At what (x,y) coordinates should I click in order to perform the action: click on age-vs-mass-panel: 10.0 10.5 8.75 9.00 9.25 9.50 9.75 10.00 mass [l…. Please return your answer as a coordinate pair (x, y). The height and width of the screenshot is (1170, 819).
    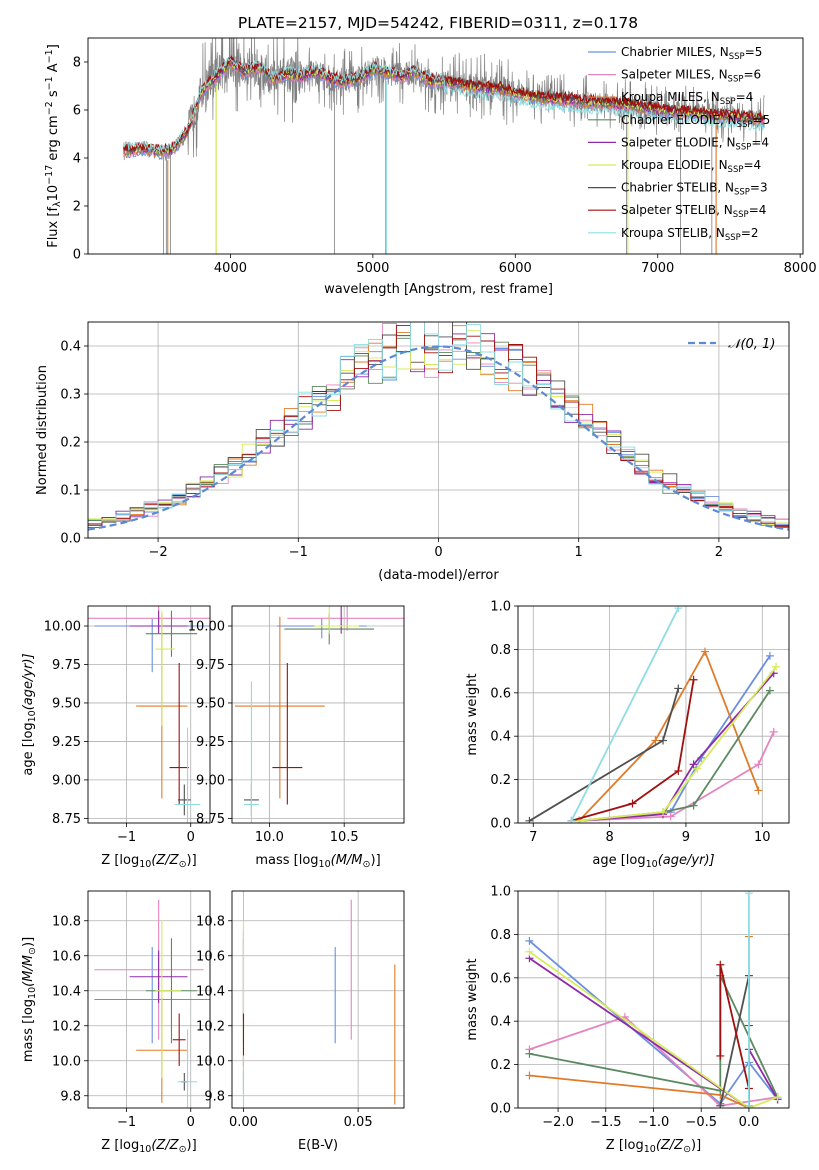
    Looking at the image, I should click on (296, 737).